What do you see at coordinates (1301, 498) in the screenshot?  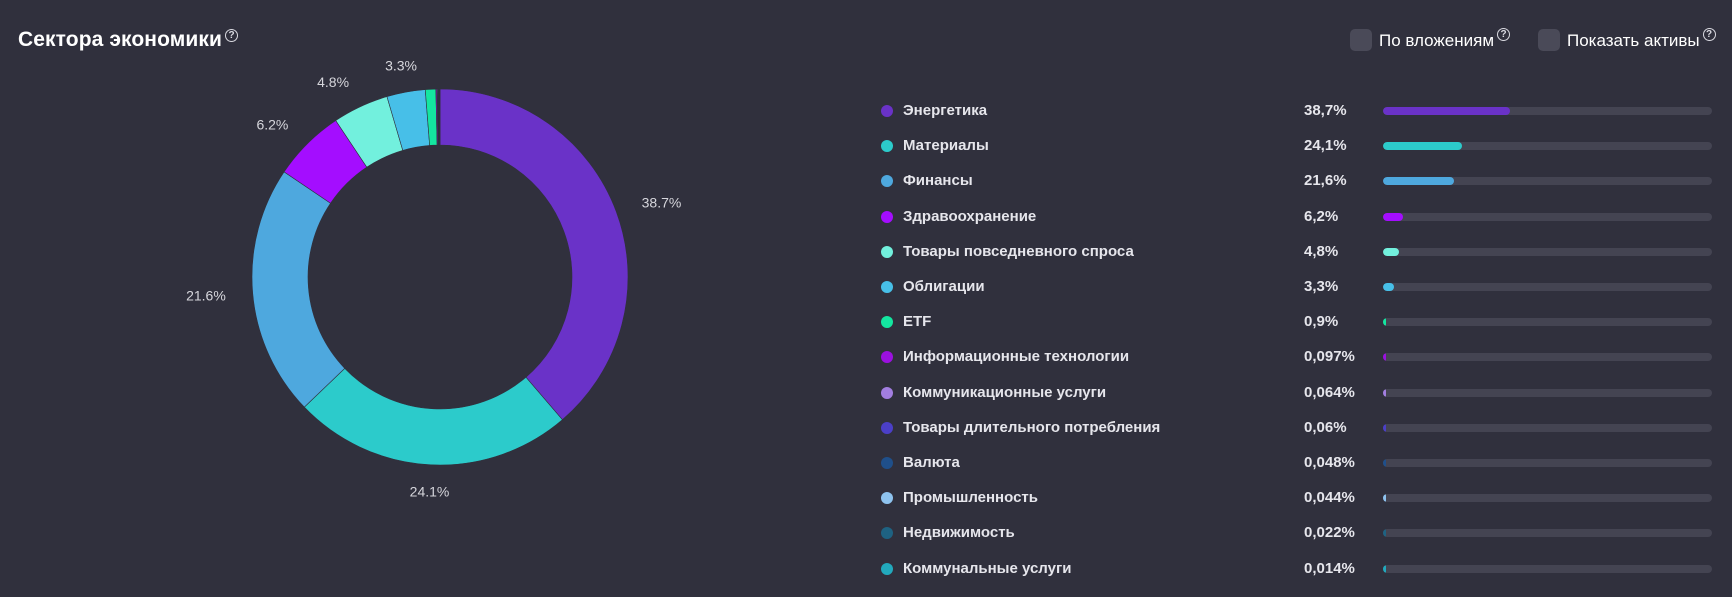 I see `legend-row: Промышленность 0,044%` at bounding box center [1301, 498].